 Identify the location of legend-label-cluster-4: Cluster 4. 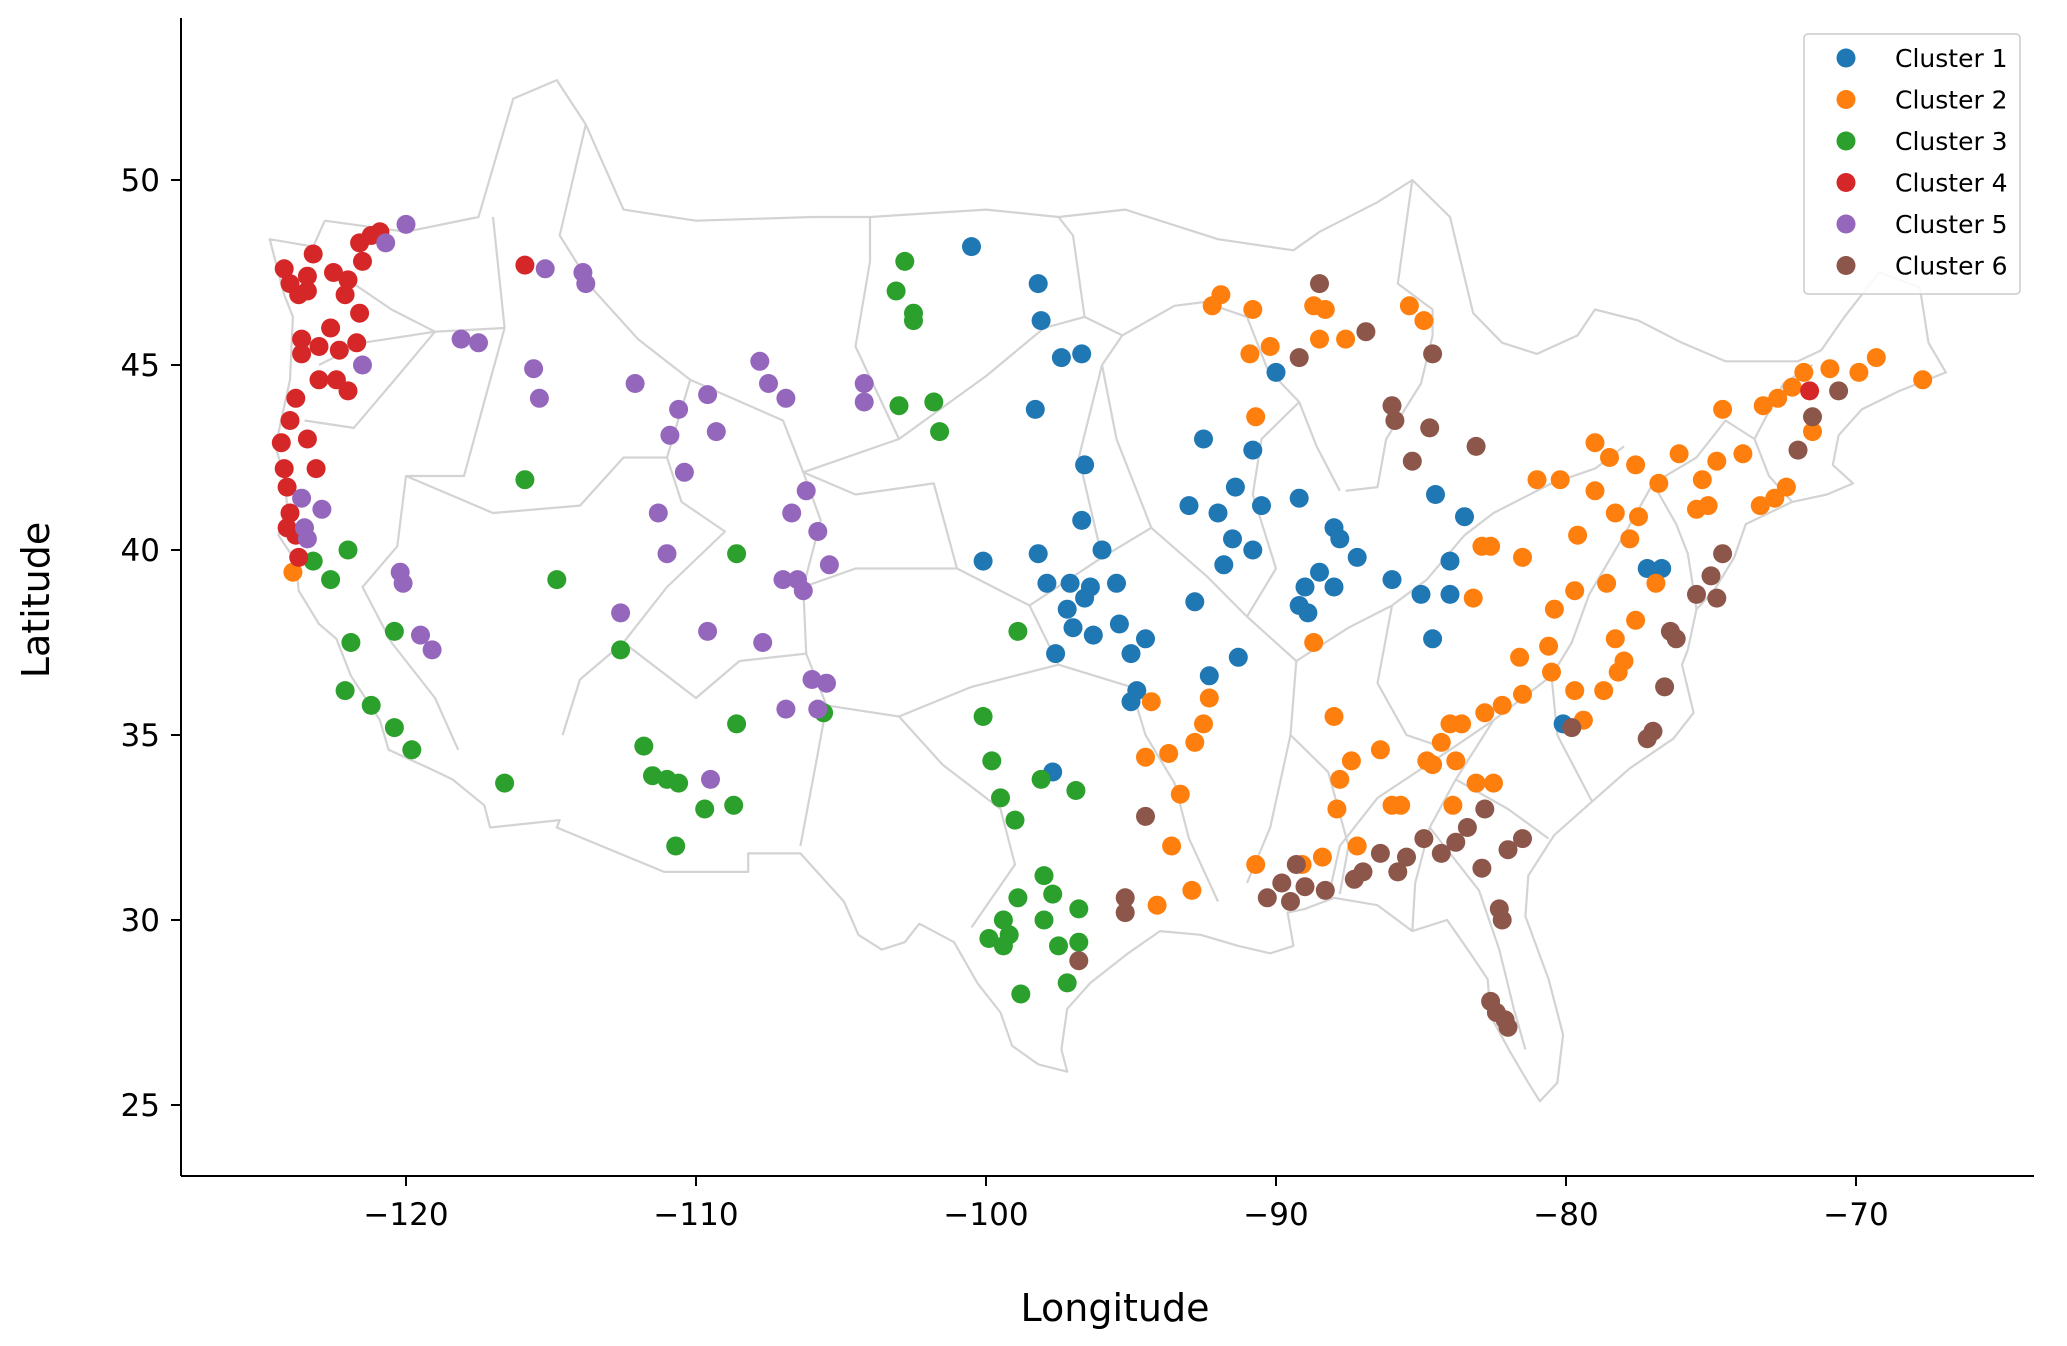
(1951, 183).